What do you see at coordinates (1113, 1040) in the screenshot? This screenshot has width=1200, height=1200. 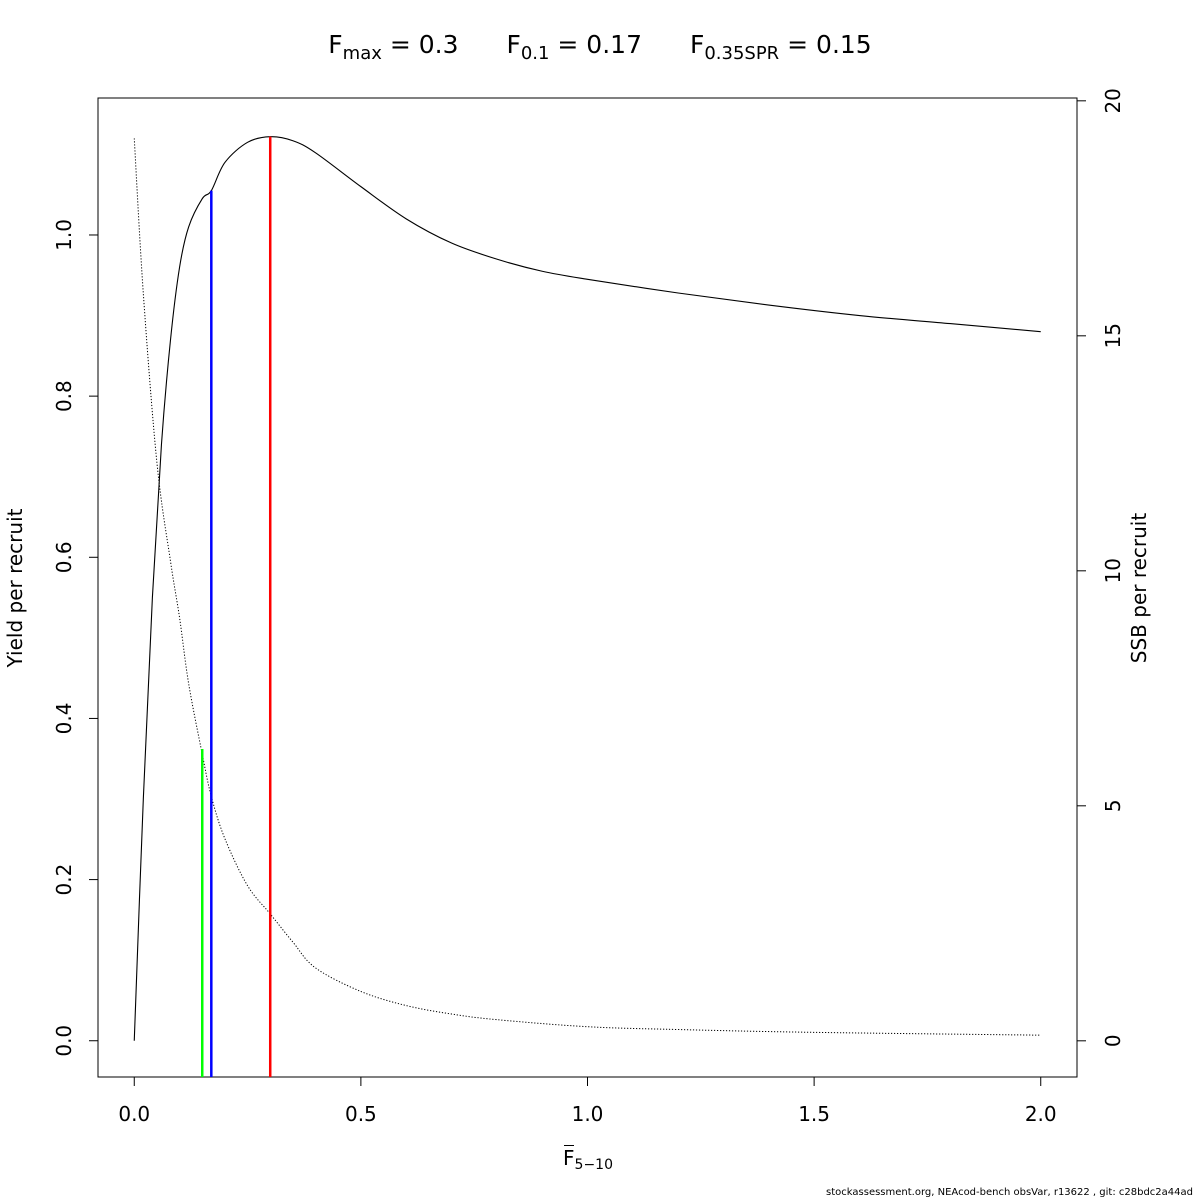 I see `y2-tick-label: 0` at bounding box center [1113, 1040].